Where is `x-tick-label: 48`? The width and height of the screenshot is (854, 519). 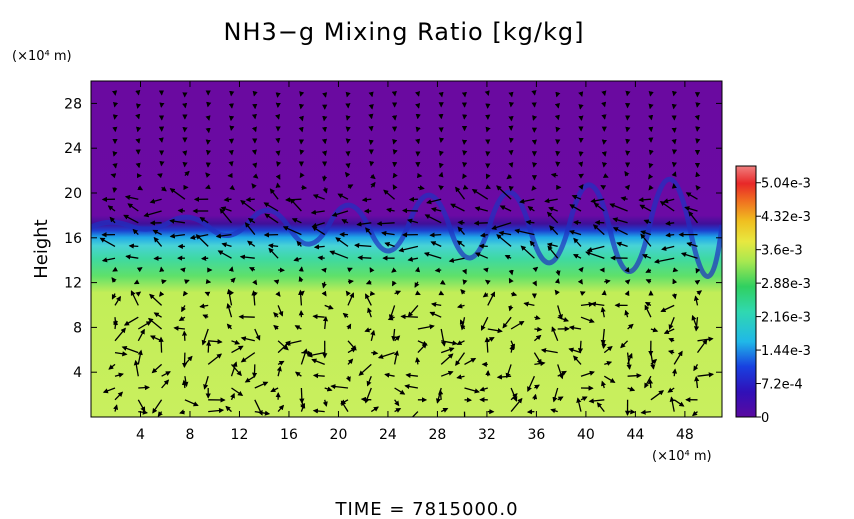
x-tick-label: 48 is located at coordinates (685, 435).